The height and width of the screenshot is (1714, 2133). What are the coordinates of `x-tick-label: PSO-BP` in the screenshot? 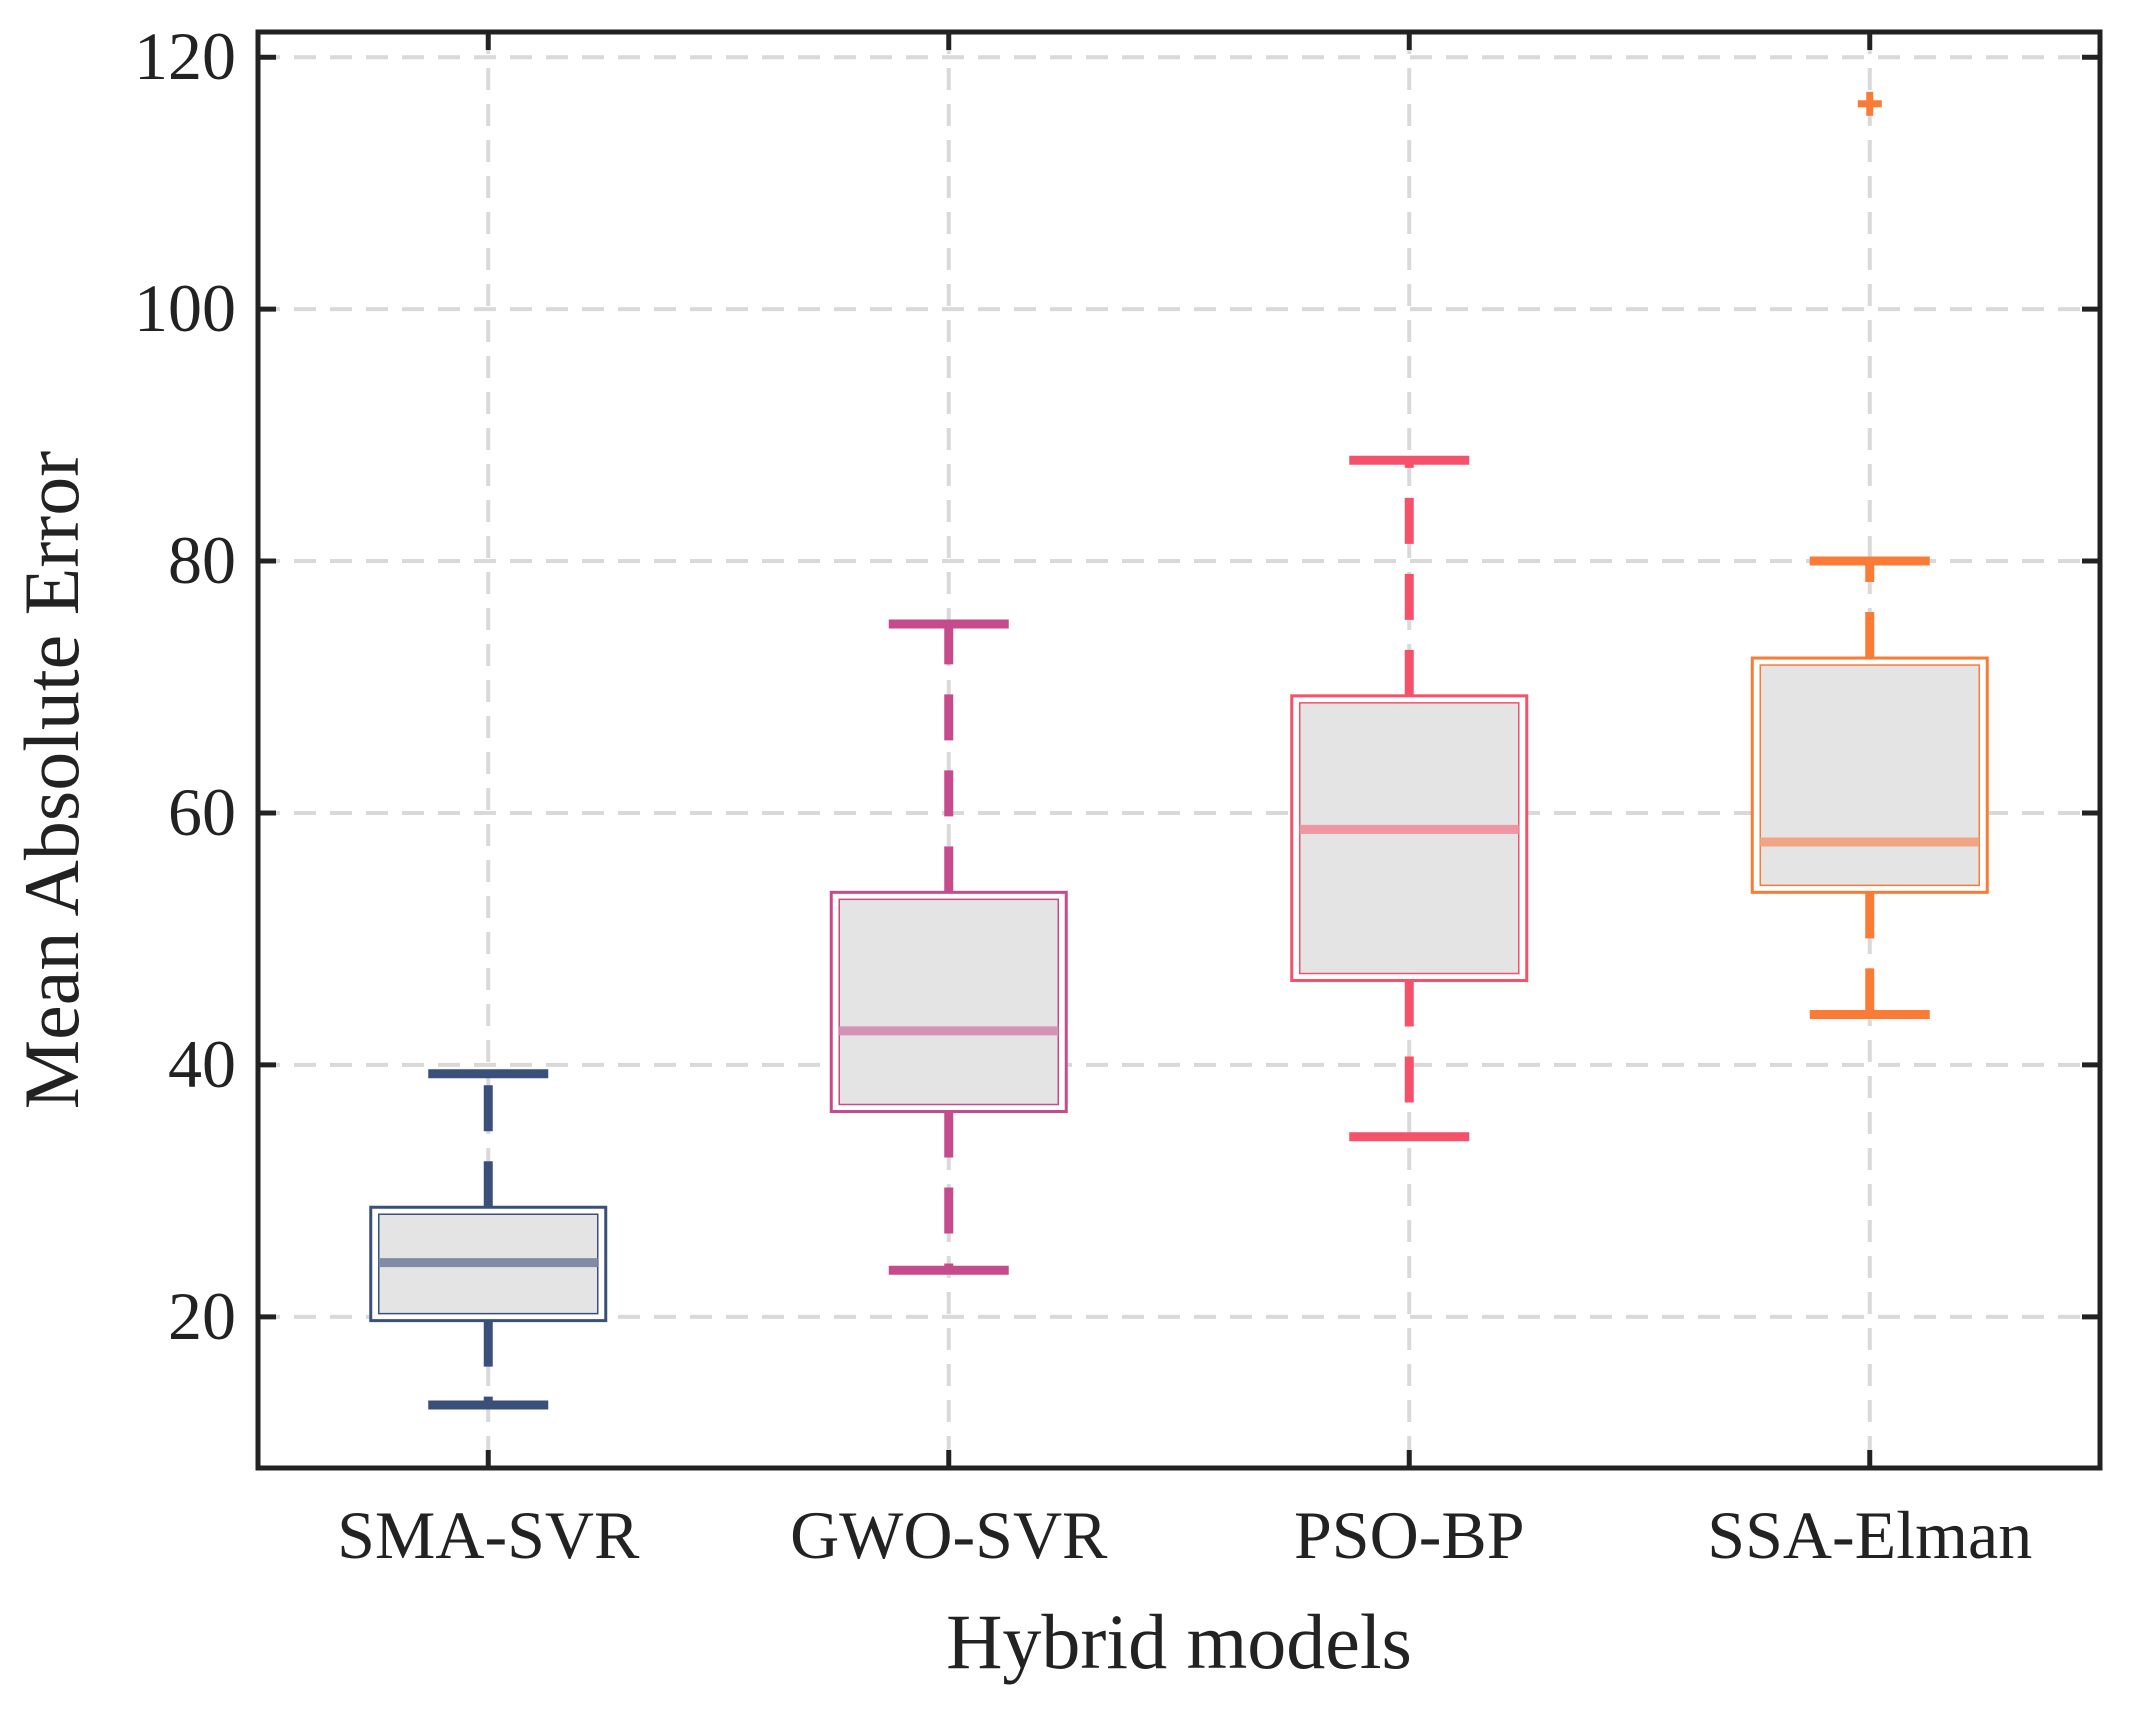 It's located at (1409, 1535).